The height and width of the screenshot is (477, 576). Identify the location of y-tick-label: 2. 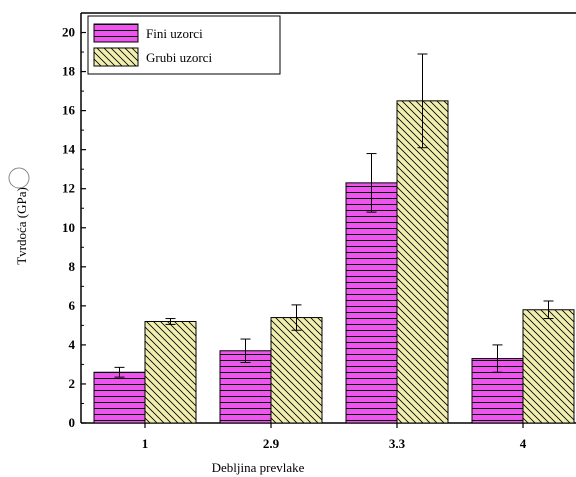
(72, 383).